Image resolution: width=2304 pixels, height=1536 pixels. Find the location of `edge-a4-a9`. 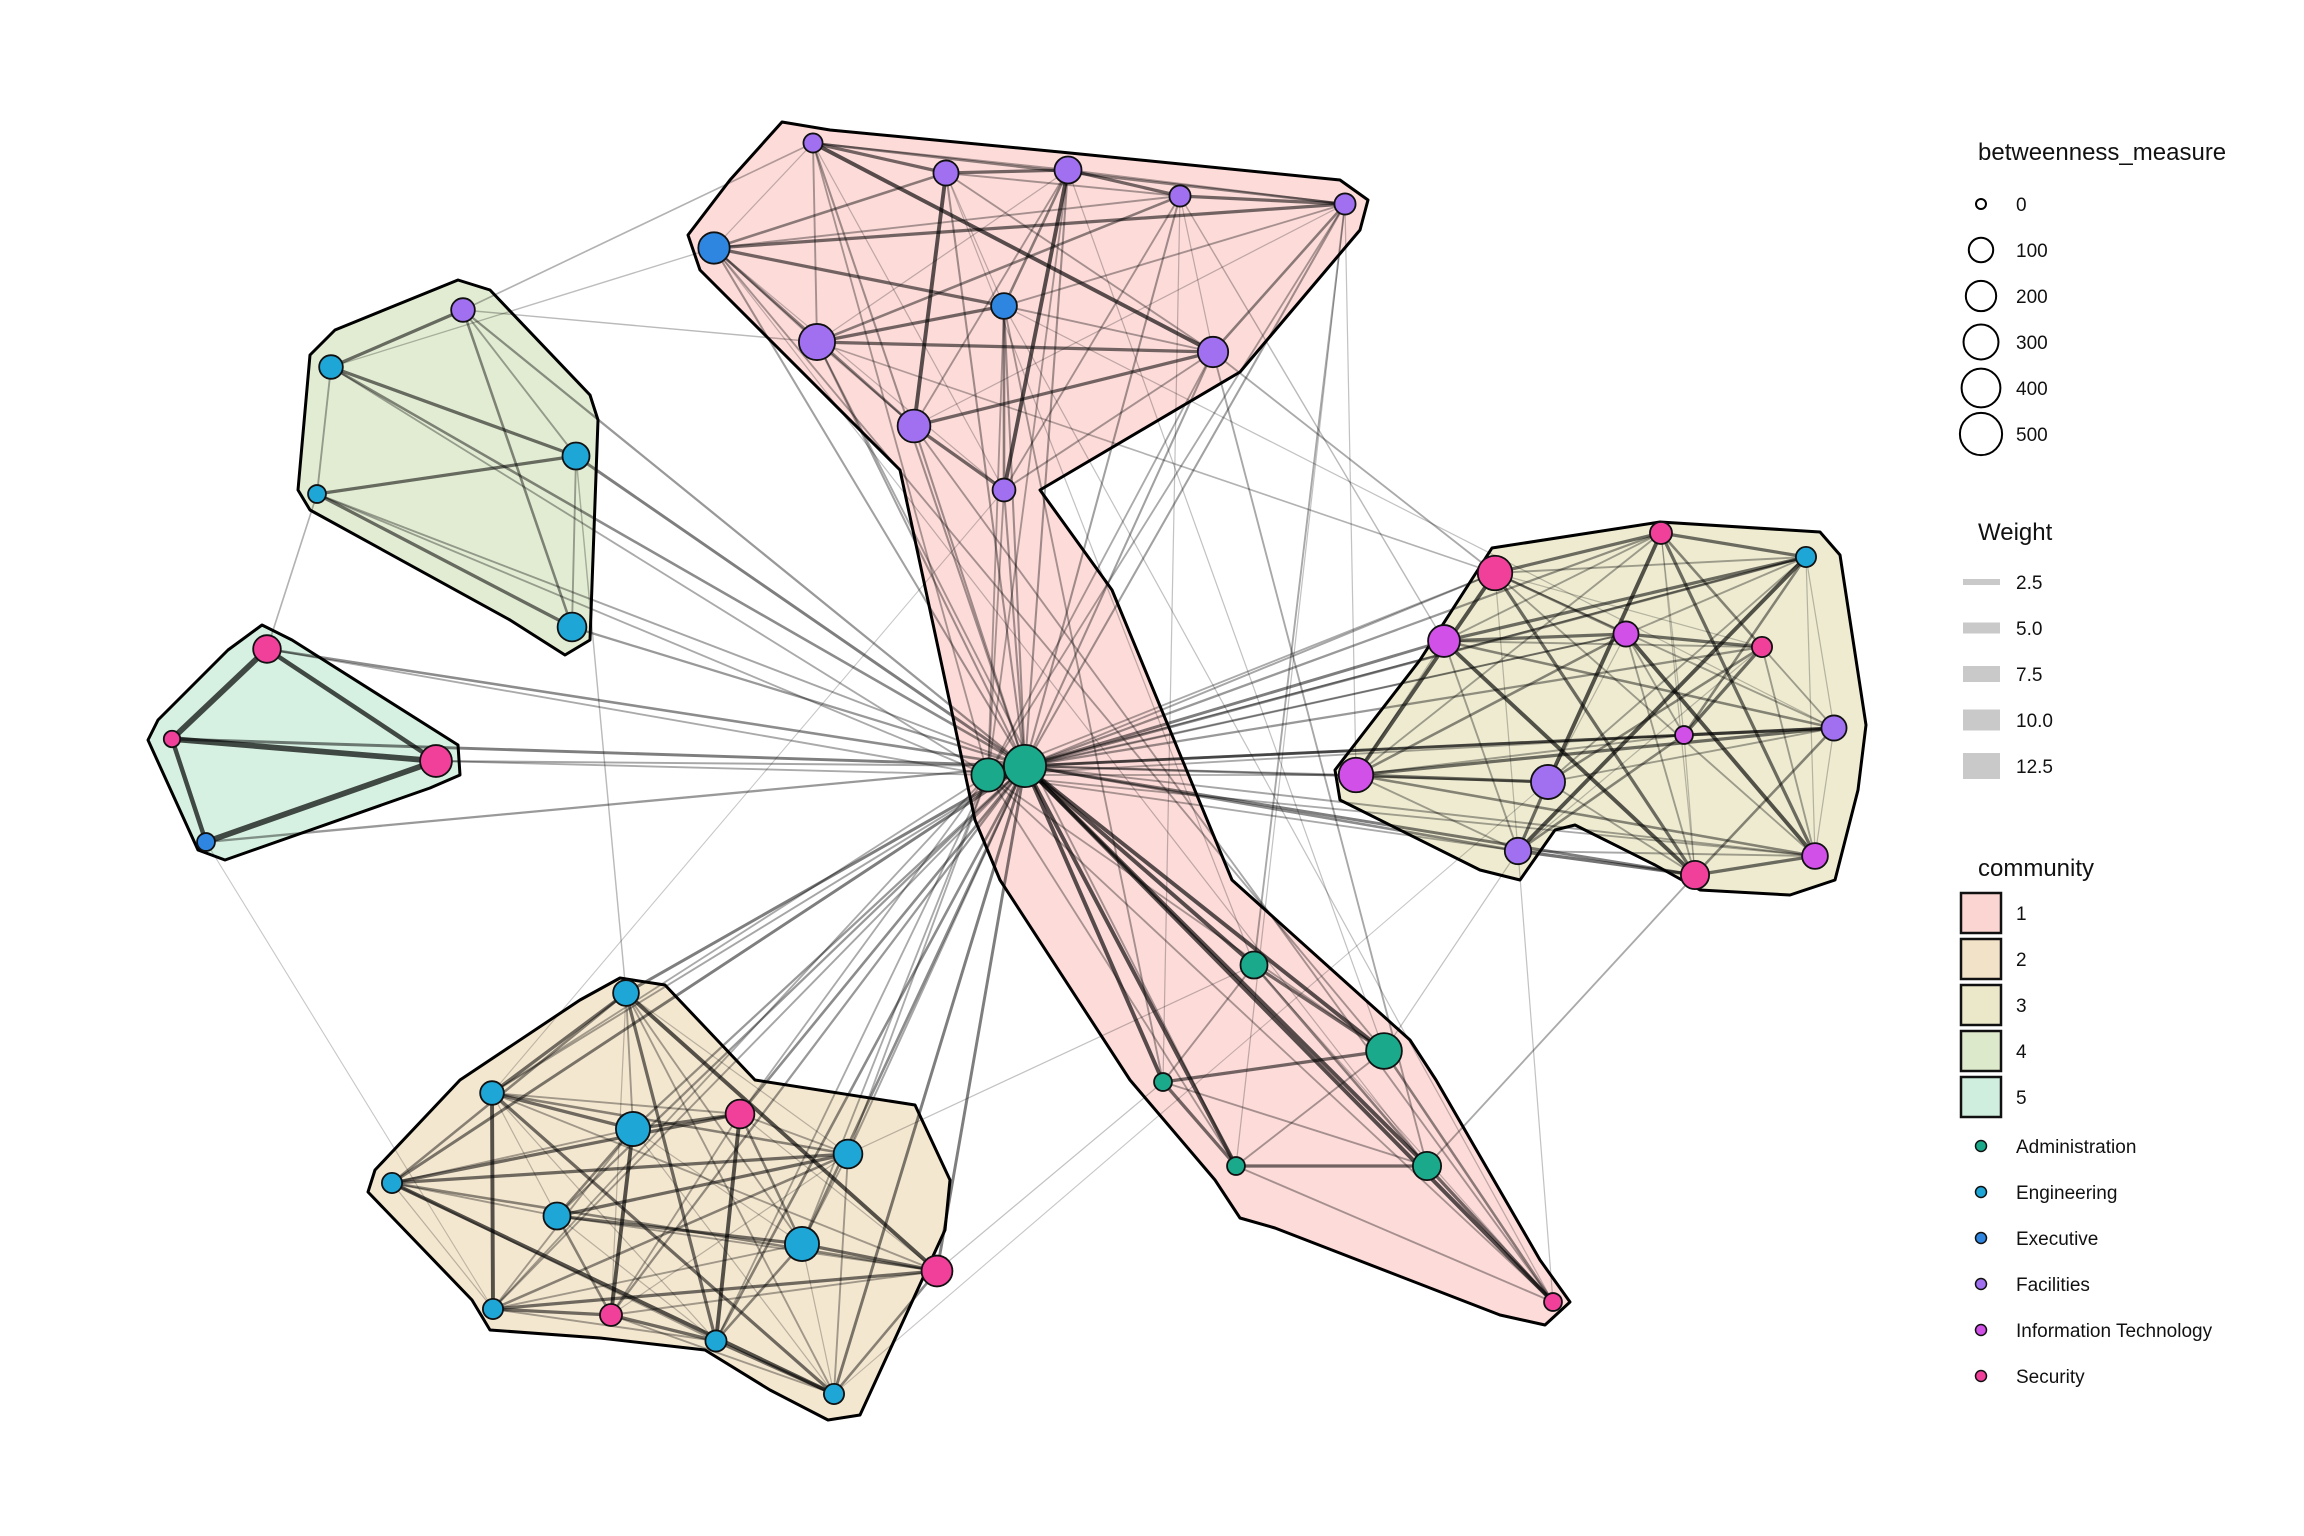

edge-a4-a9 is located at coordinates (1196, 274).